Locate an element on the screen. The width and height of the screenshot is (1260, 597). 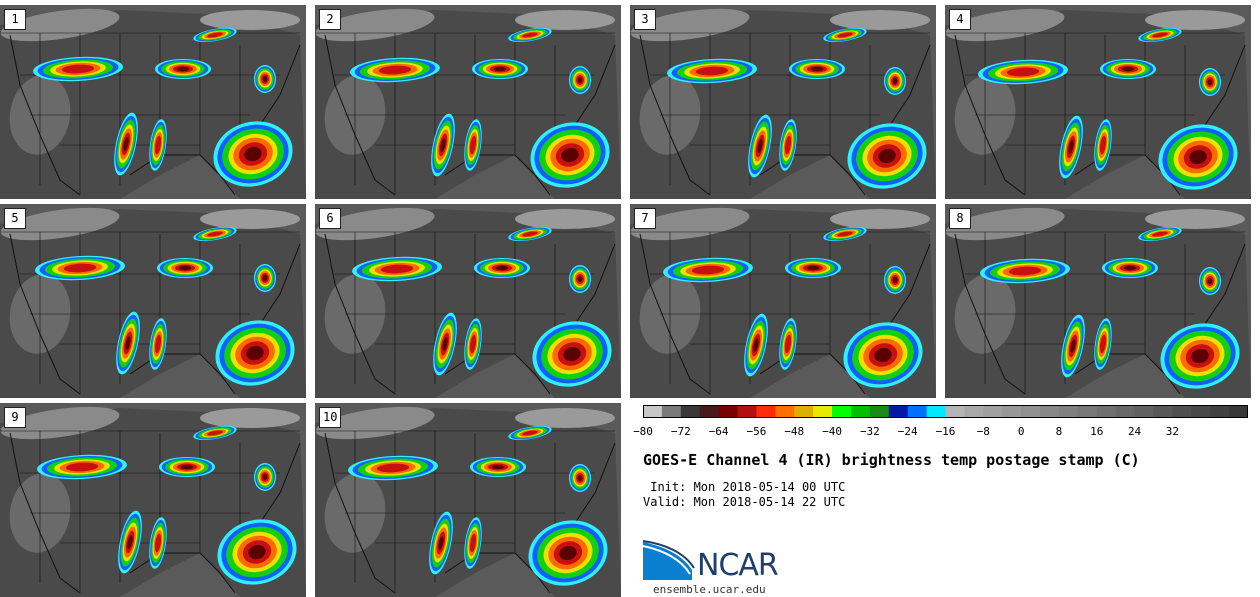
valid-time: Valid: Mon 2018-05-14 22 UTC is located at coordinates (744, 502).